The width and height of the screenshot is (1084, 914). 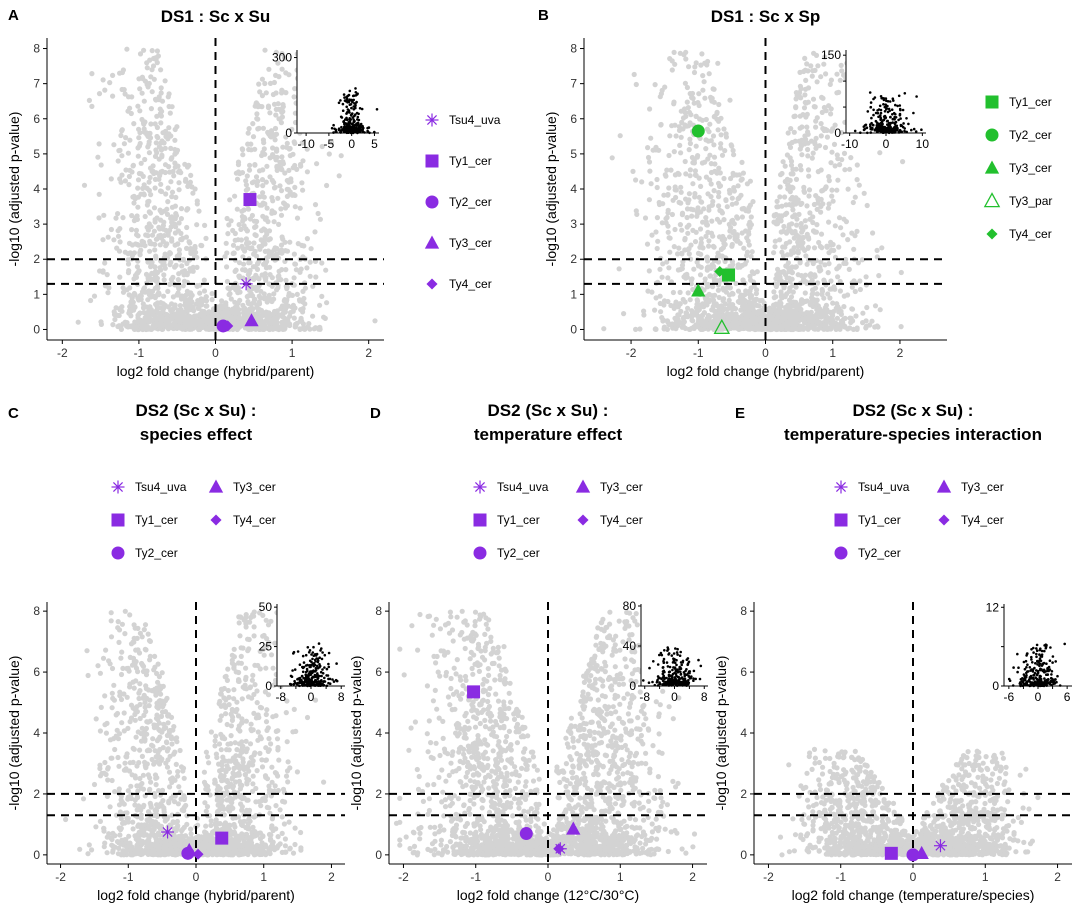 I want to click on inset-y-tick-label: 300, so click(x=282, y=58).